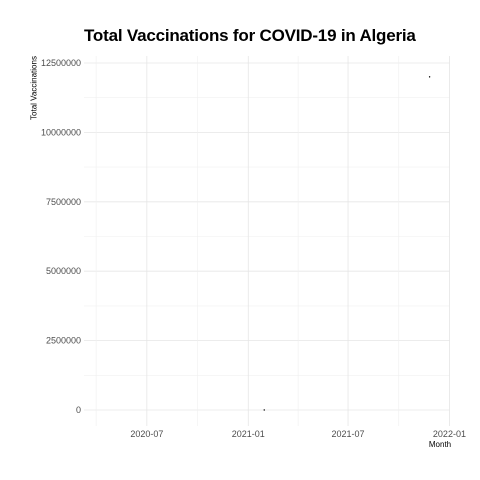  I want to click on y-tick-label: 0, so click(78, 410).